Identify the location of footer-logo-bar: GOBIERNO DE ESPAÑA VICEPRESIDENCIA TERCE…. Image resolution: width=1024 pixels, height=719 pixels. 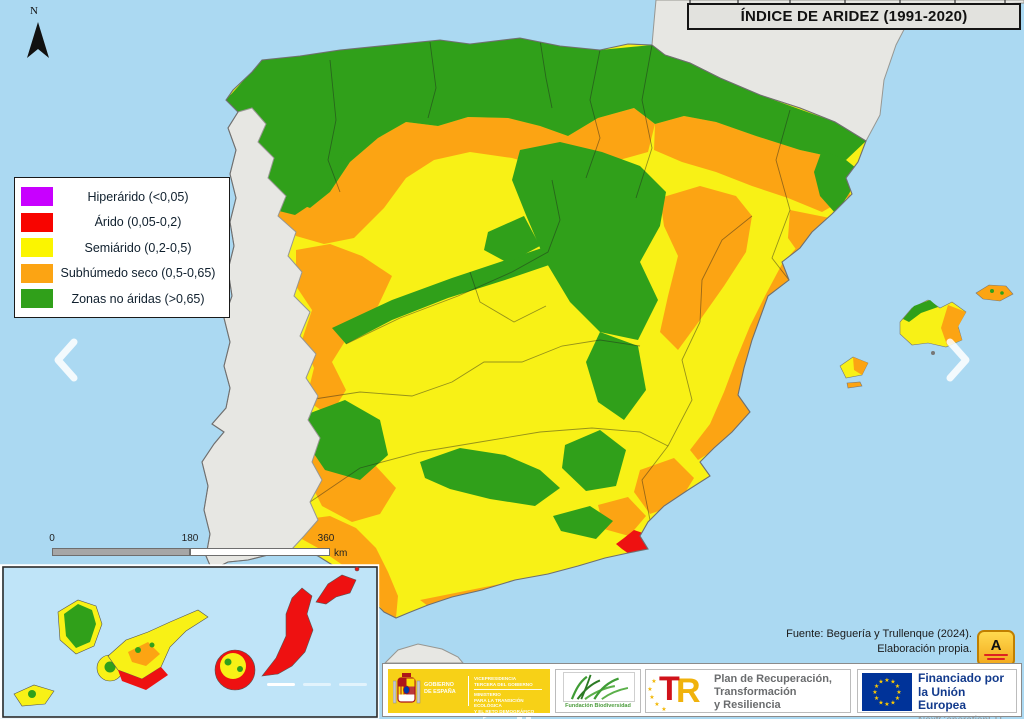
(702, 691).